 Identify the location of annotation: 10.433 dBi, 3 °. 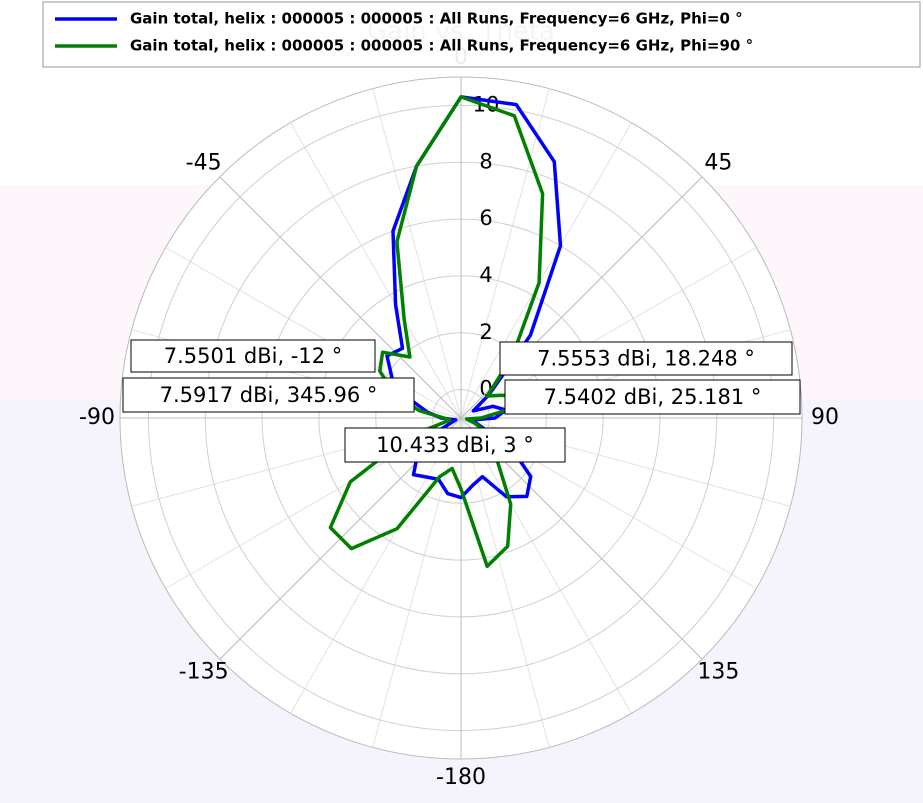
(455, 445).